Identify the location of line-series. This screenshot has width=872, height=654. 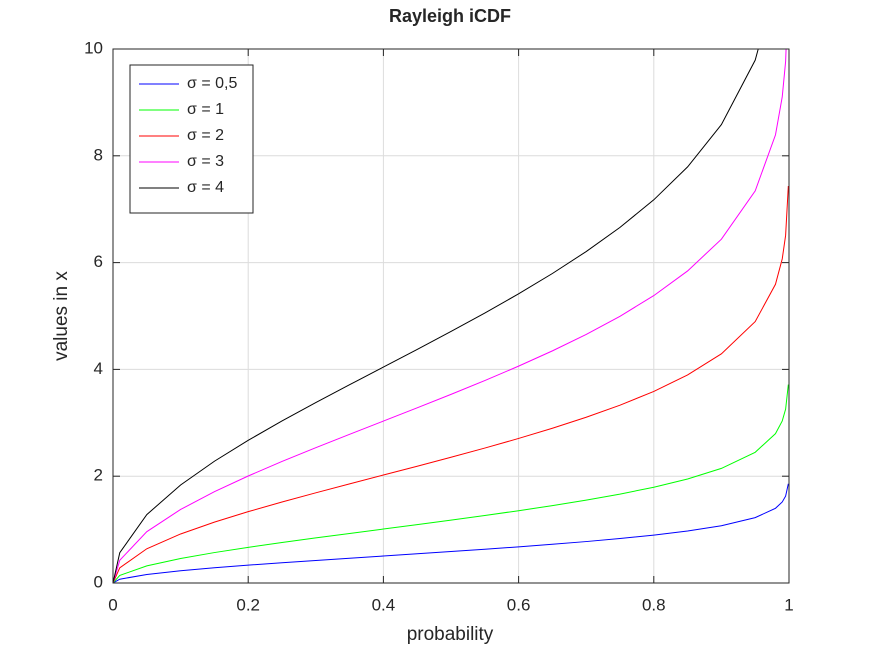
(451, 533).